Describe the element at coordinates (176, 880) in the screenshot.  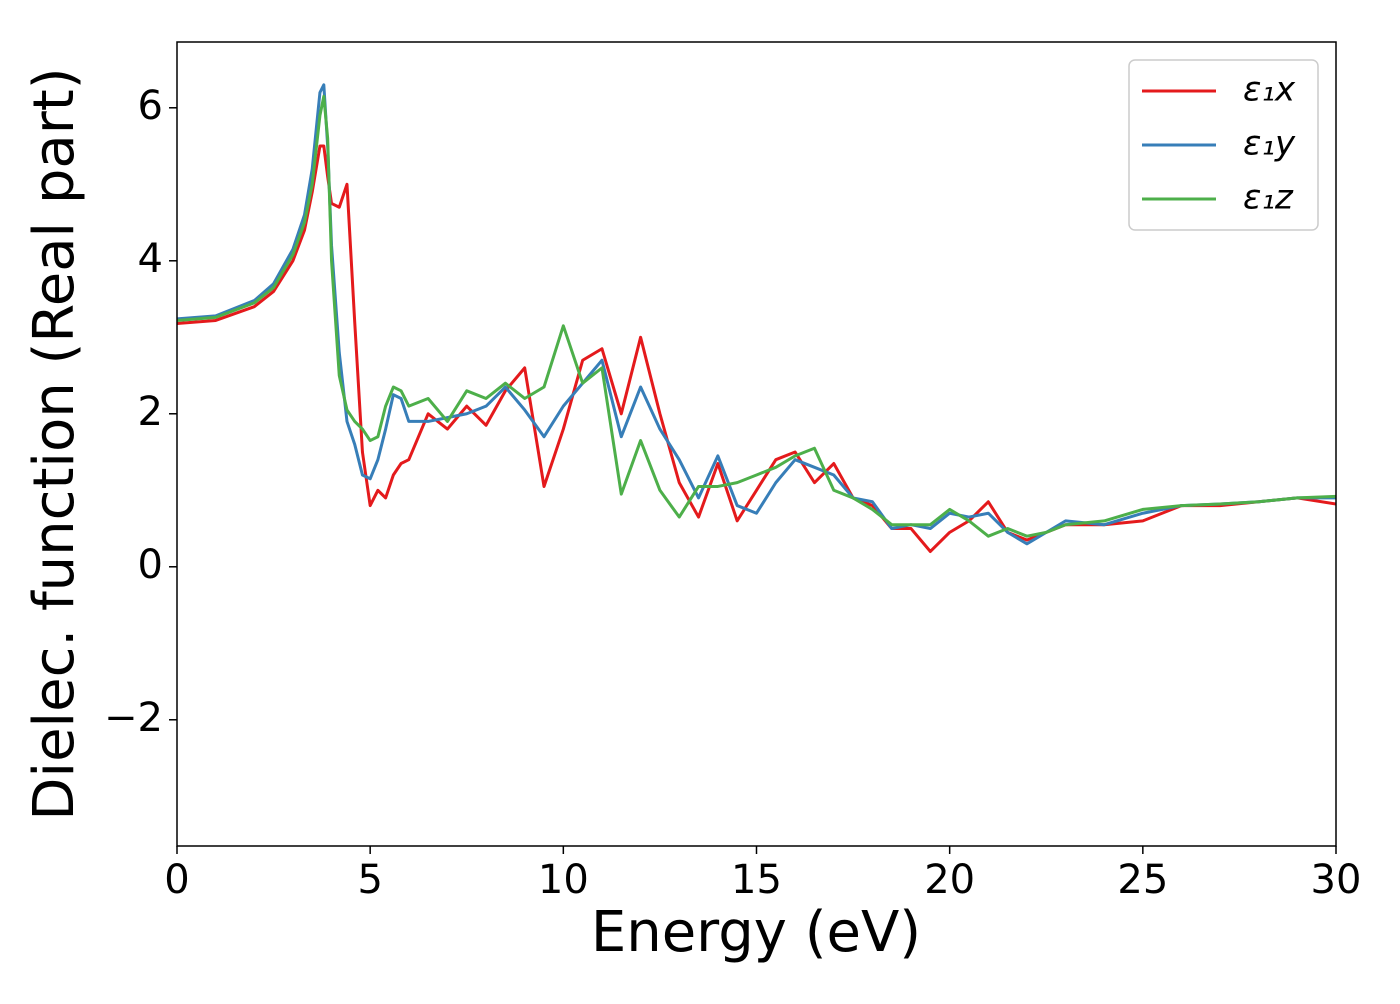
I see `x-tick-label: 0` at that location.